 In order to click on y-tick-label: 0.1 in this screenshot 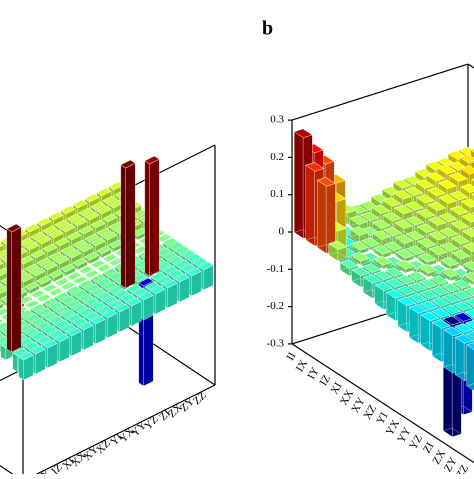, I will do `click(277, 194)`.